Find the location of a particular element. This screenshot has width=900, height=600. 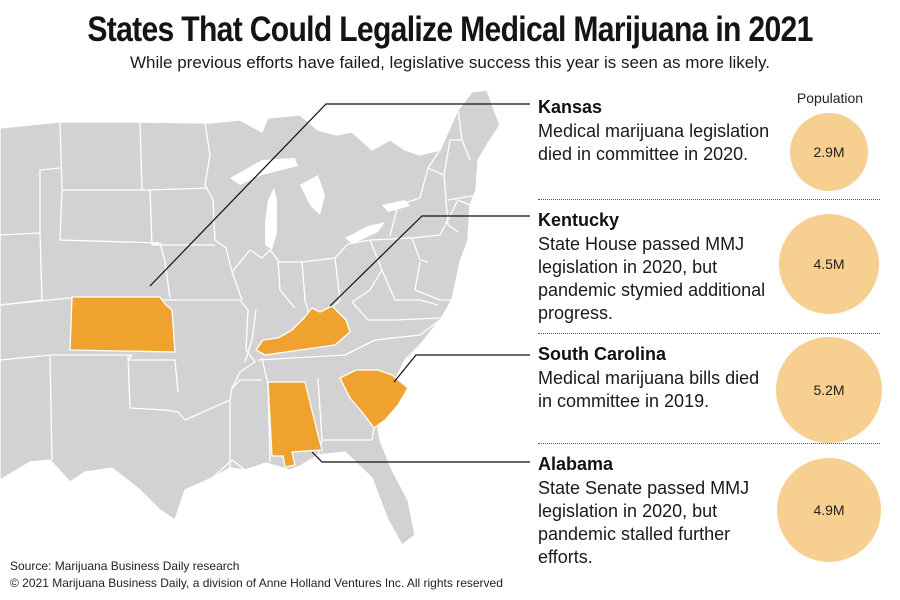

state-name: Alabama is located at coordinates (576, 464).